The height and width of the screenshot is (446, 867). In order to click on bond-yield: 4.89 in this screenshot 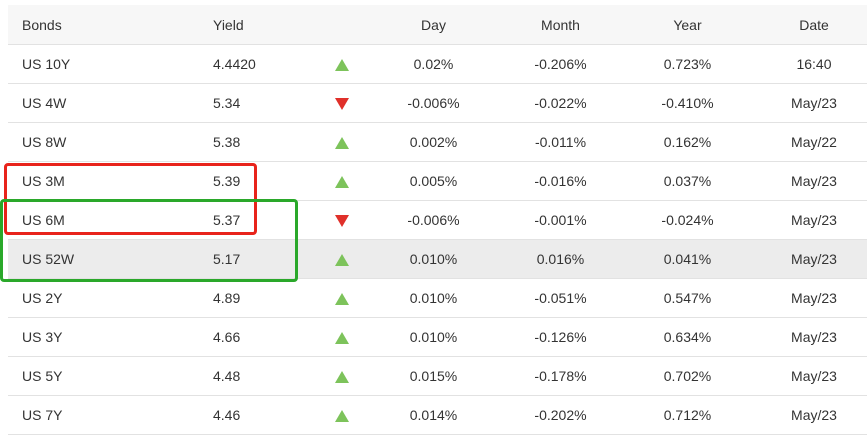, I will do `click(263, 298)`.